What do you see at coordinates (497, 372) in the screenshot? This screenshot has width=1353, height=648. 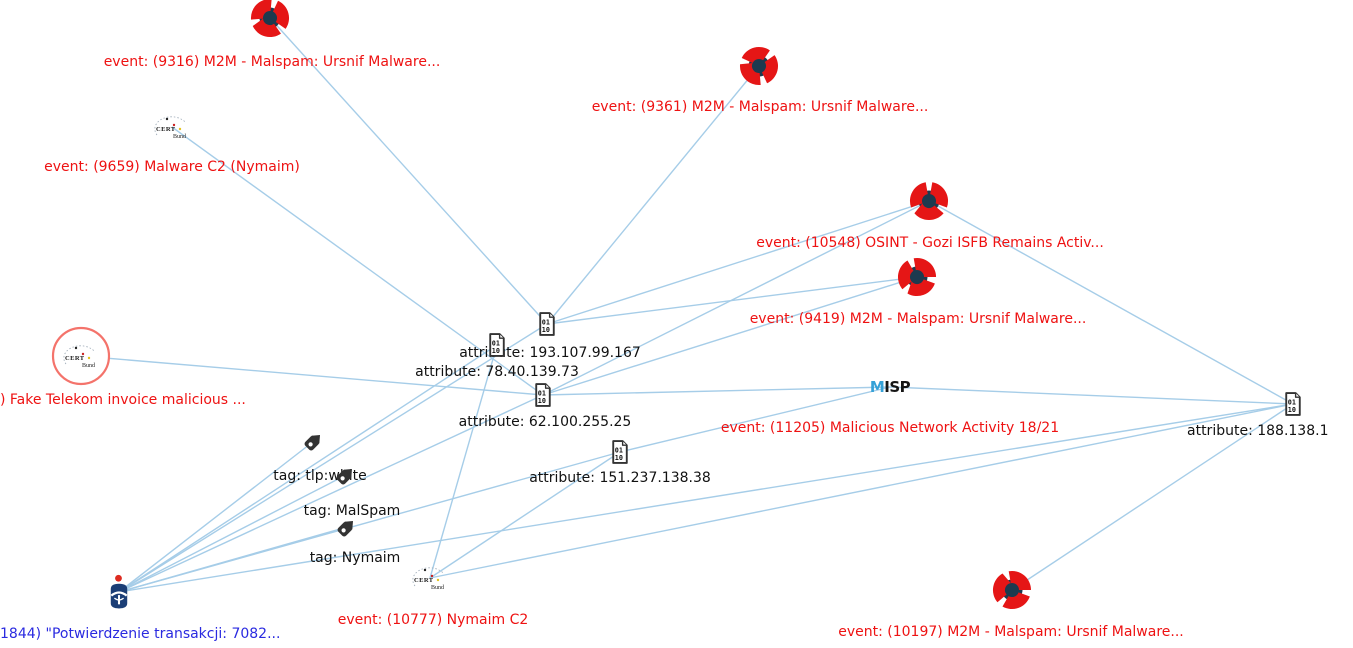 I see `node-label-attr-78-40-139-73: attribute: 78.40.139.73` at bounding box center [497, 372].